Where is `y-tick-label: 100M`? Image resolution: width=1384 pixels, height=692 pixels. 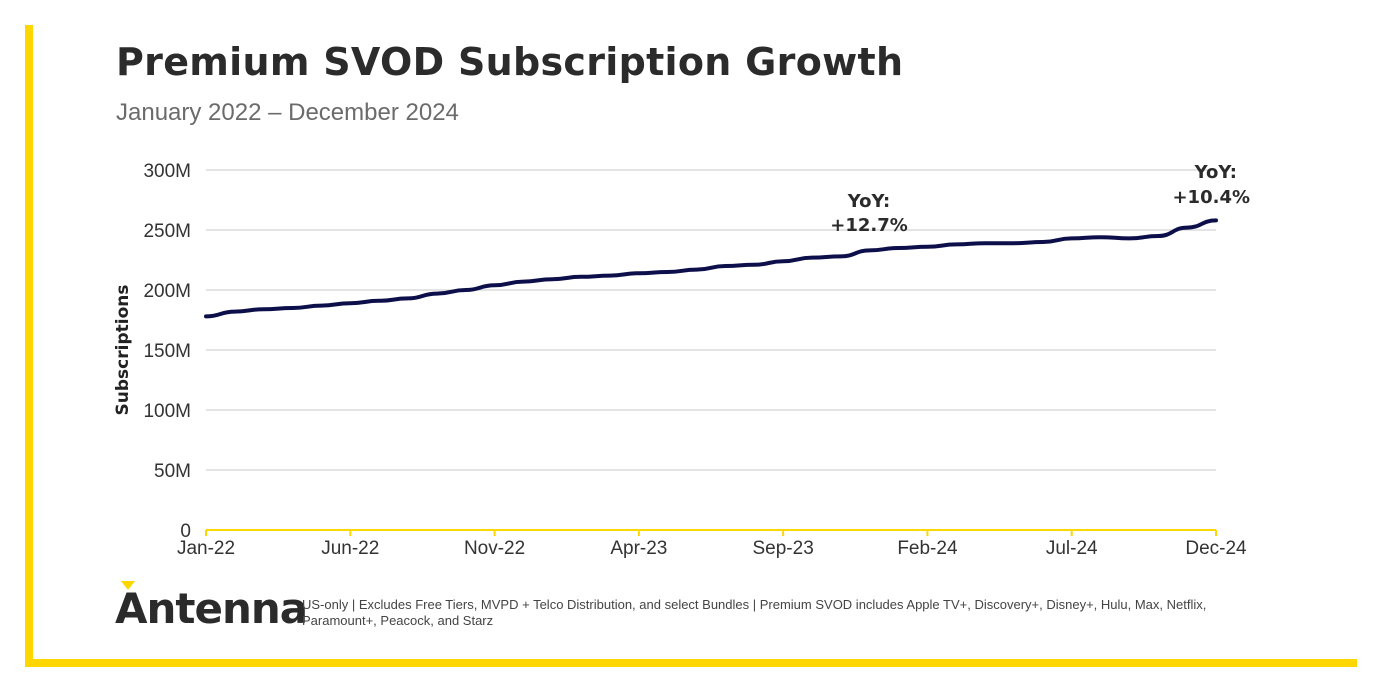
y-tick-label: 100M is located at coordinates (167, 411).